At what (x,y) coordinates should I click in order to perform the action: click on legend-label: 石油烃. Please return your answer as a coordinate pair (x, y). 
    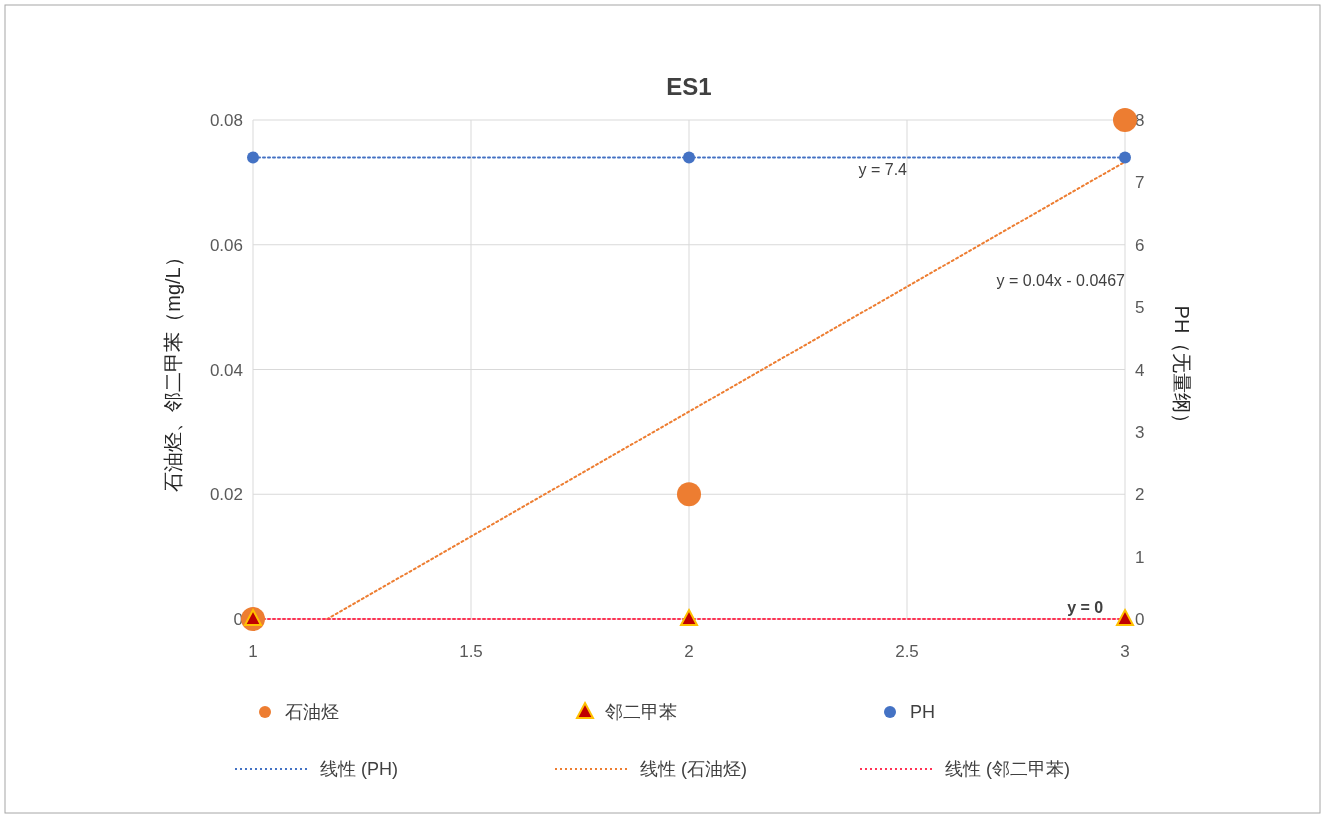
    Looking at the image, I should click on (312, 712).